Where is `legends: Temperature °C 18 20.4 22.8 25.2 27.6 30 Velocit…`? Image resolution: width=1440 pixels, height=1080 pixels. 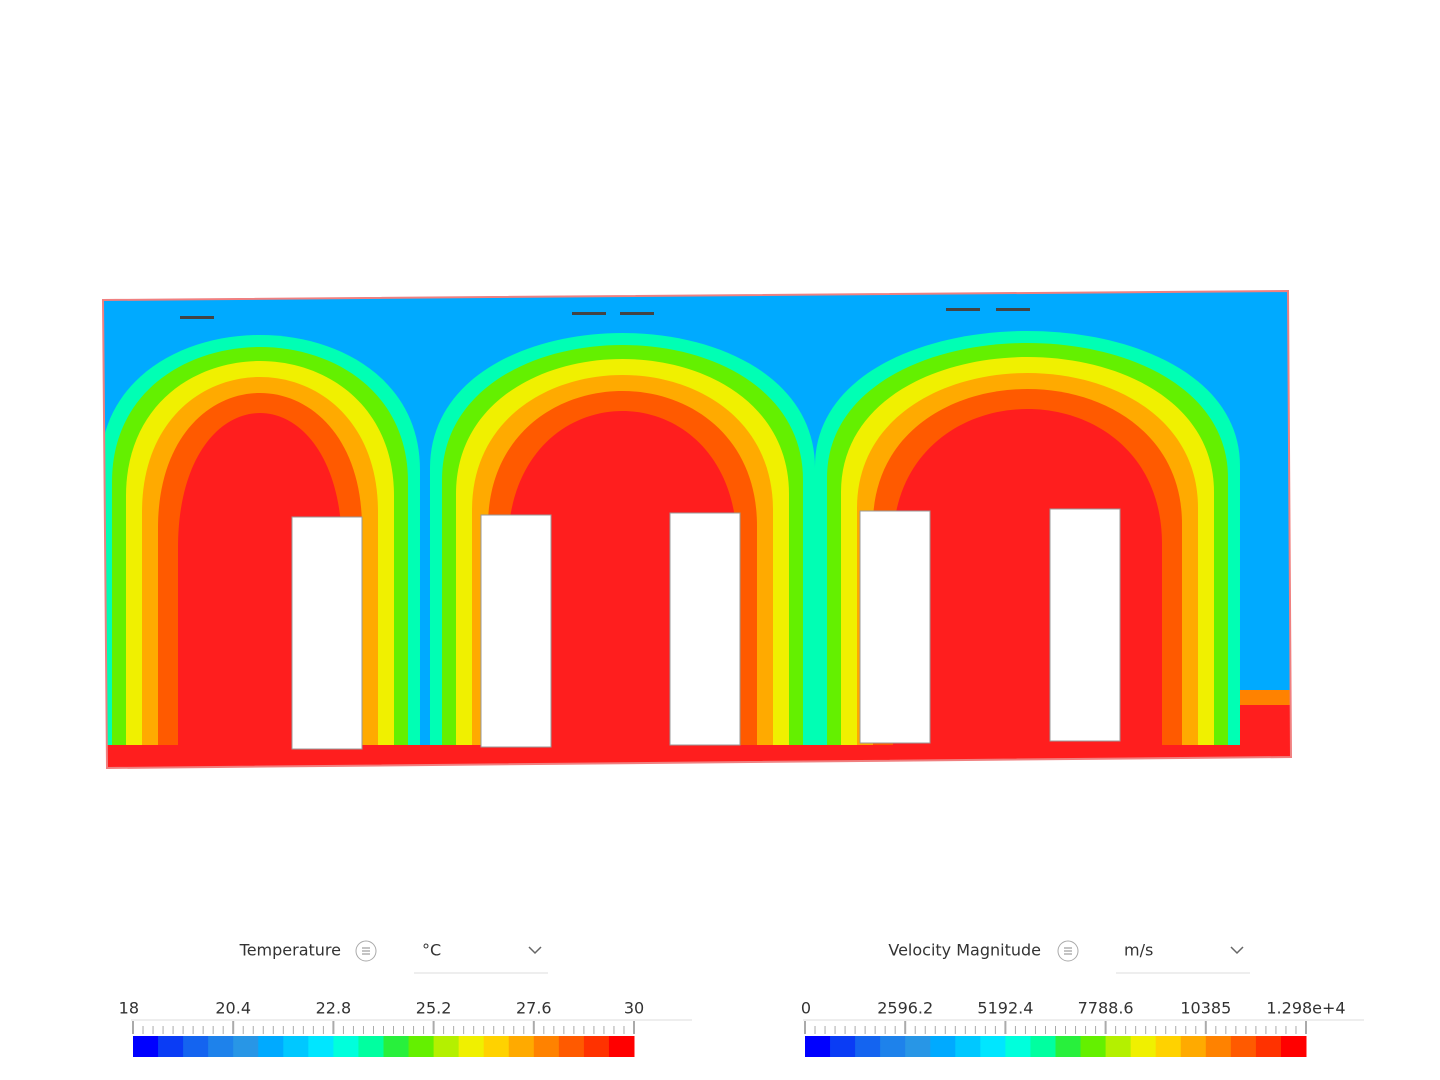 legends: Temperature °C 18 20.4 22.8 25.2 27.6 30 Velocit… is located at coordinates (741, 998).